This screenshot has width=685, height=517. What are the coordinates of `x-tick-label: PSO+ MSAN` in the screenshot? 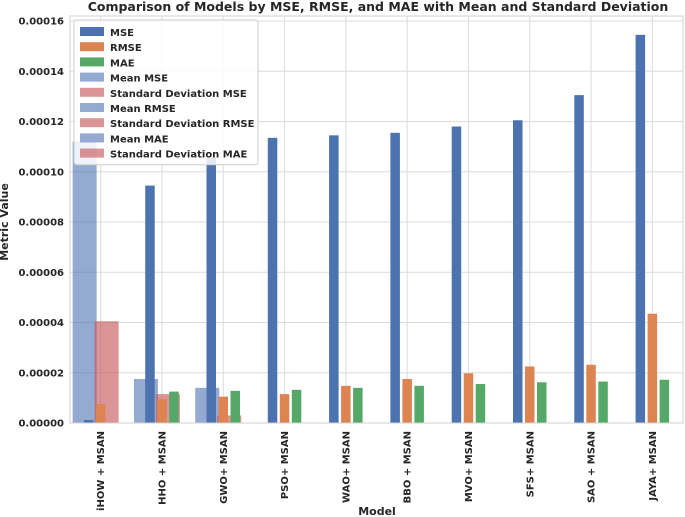 It's located at (285, 465).